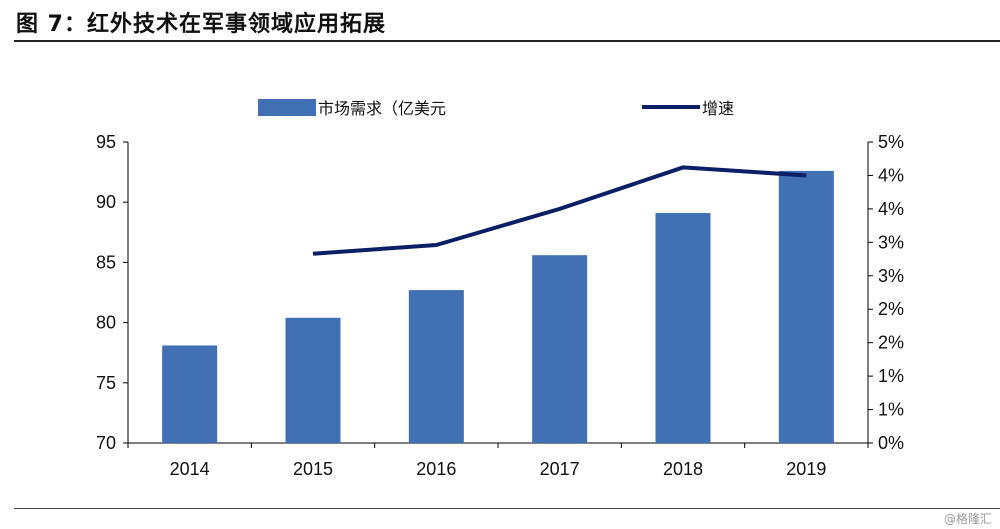  Describe the element at coordinates (806, 469) in the screenshot. I see `x-tick-label: 2019` at that location.